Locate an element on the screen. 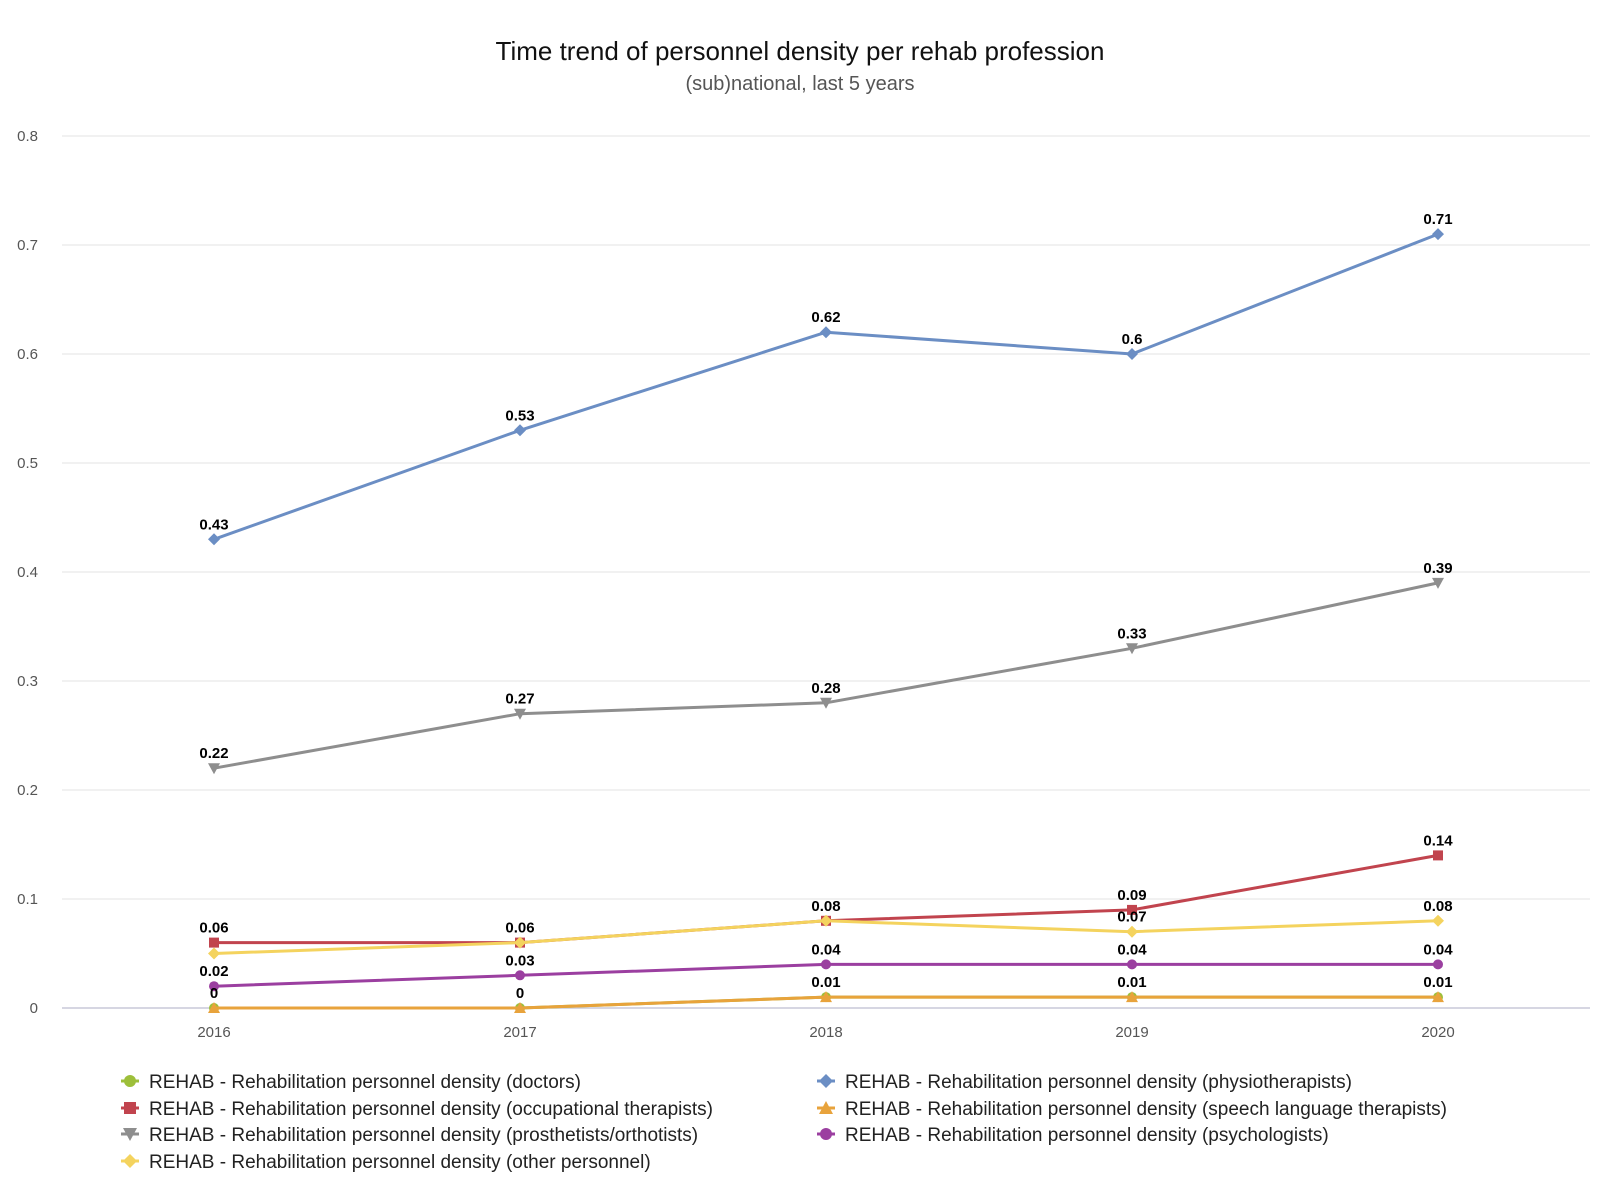 The width and height of the screenshot is (1600, 1200). data-label: 0.43 is located at coordinates (213, 524).